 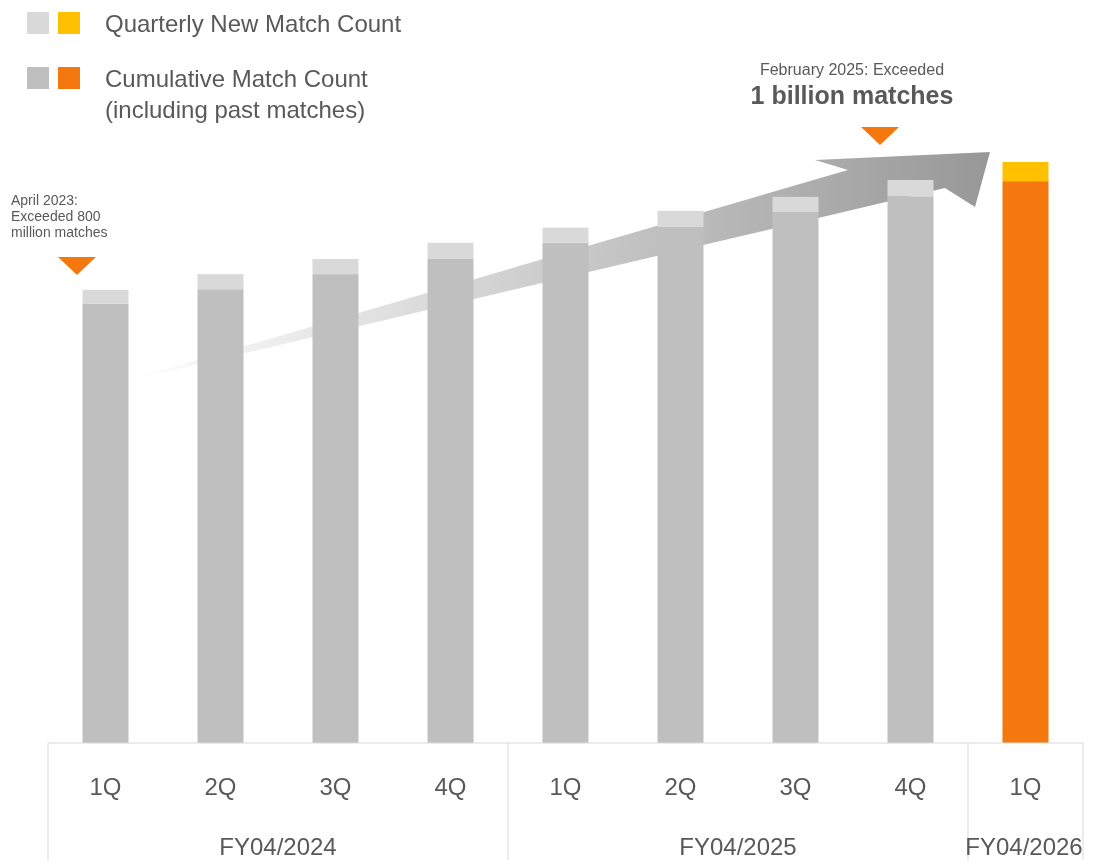 I want to click on text: FY04/2026, so click(x=1024, y=846).